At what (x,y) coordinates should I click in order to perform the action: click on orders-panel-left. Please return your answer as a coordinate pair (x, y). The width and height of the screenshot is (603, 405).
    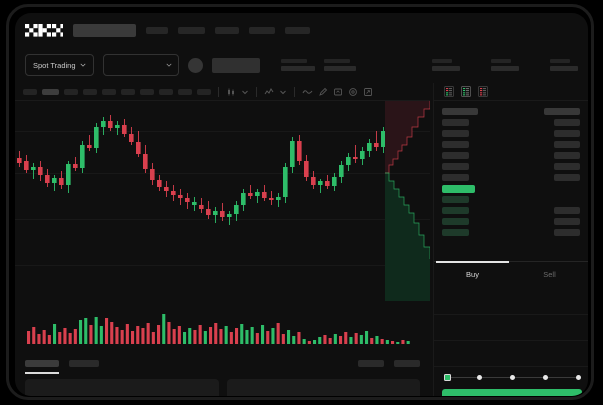
    Looking at the image, I should click on (122, 387).